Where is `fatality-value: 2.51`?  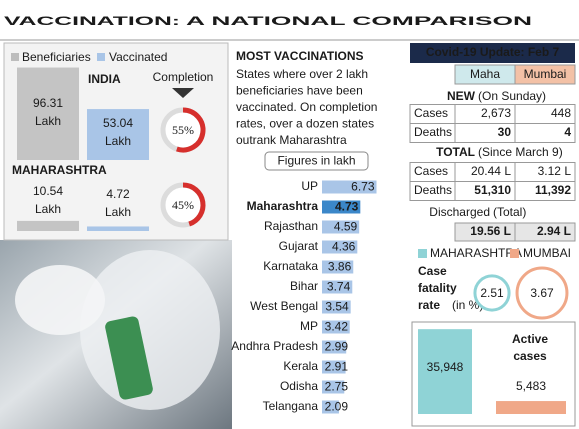 fatality-value: 2.51 is located at coordinates (492, 293).